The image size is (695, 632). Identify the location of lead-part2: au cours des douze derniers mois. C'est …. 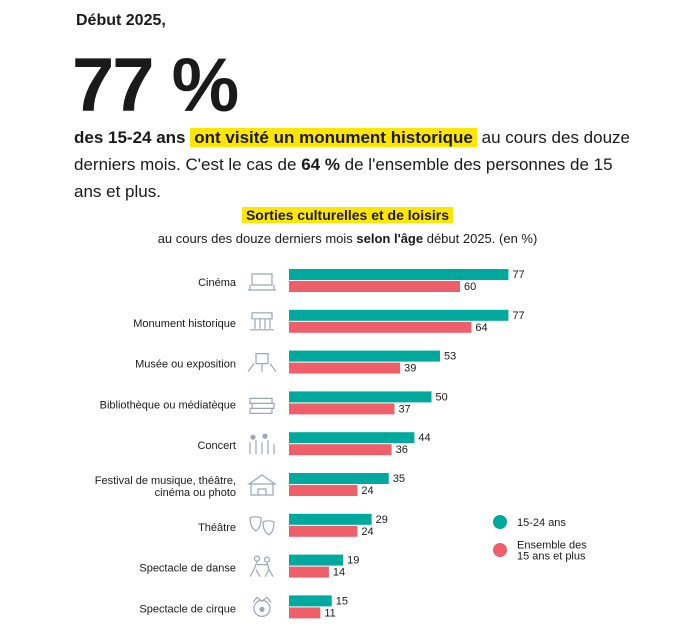
(352, 151).